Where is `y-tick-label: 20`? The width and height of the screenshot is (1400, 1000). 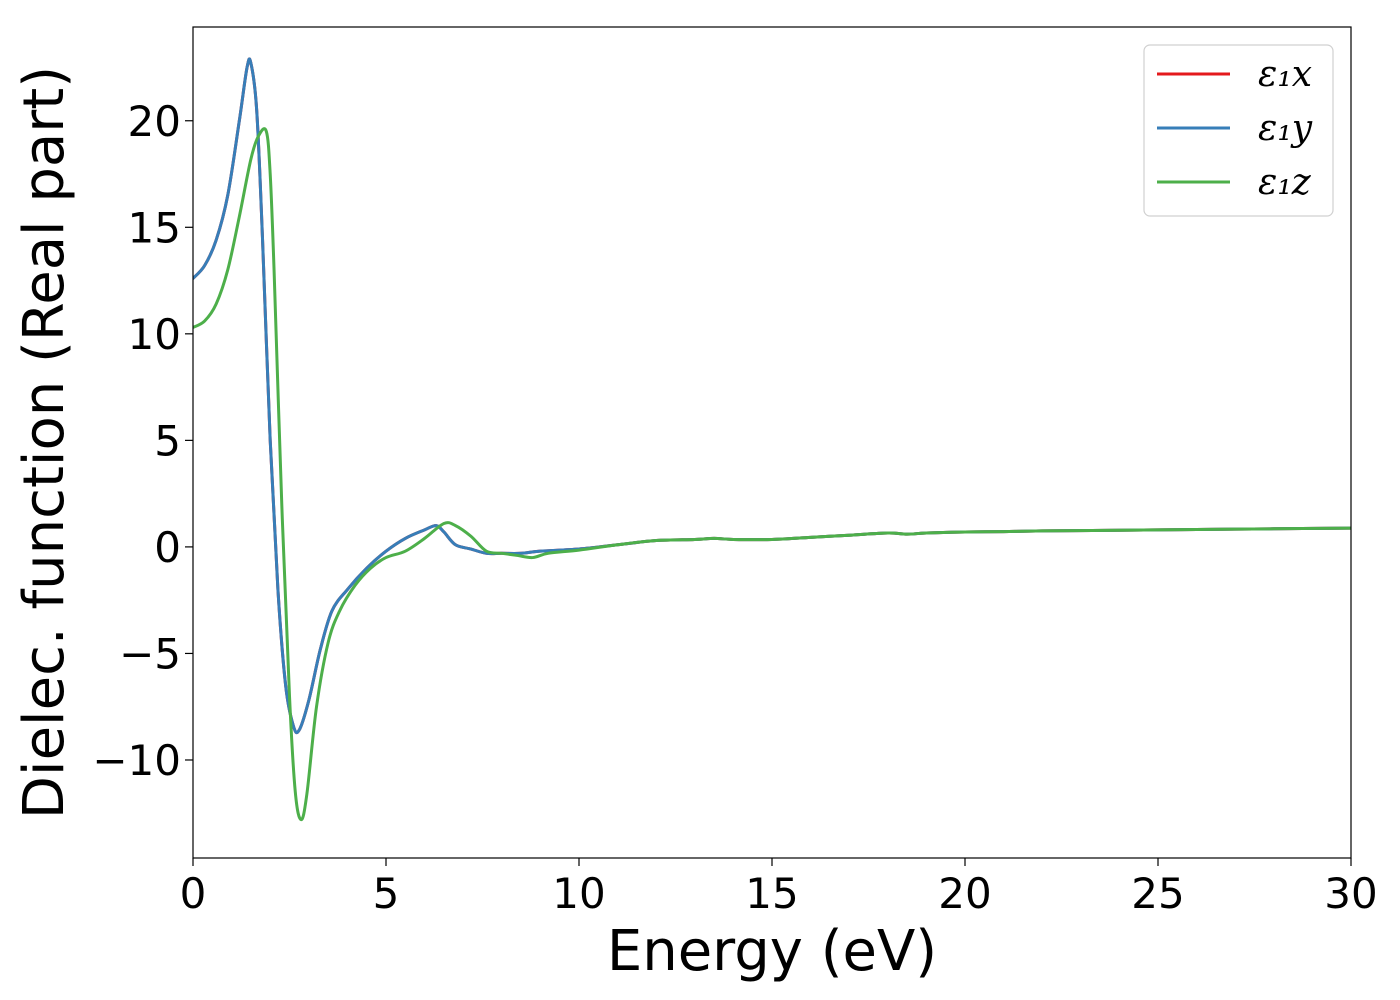
y-tick-label: 20 is located at coordinates (154, 121).